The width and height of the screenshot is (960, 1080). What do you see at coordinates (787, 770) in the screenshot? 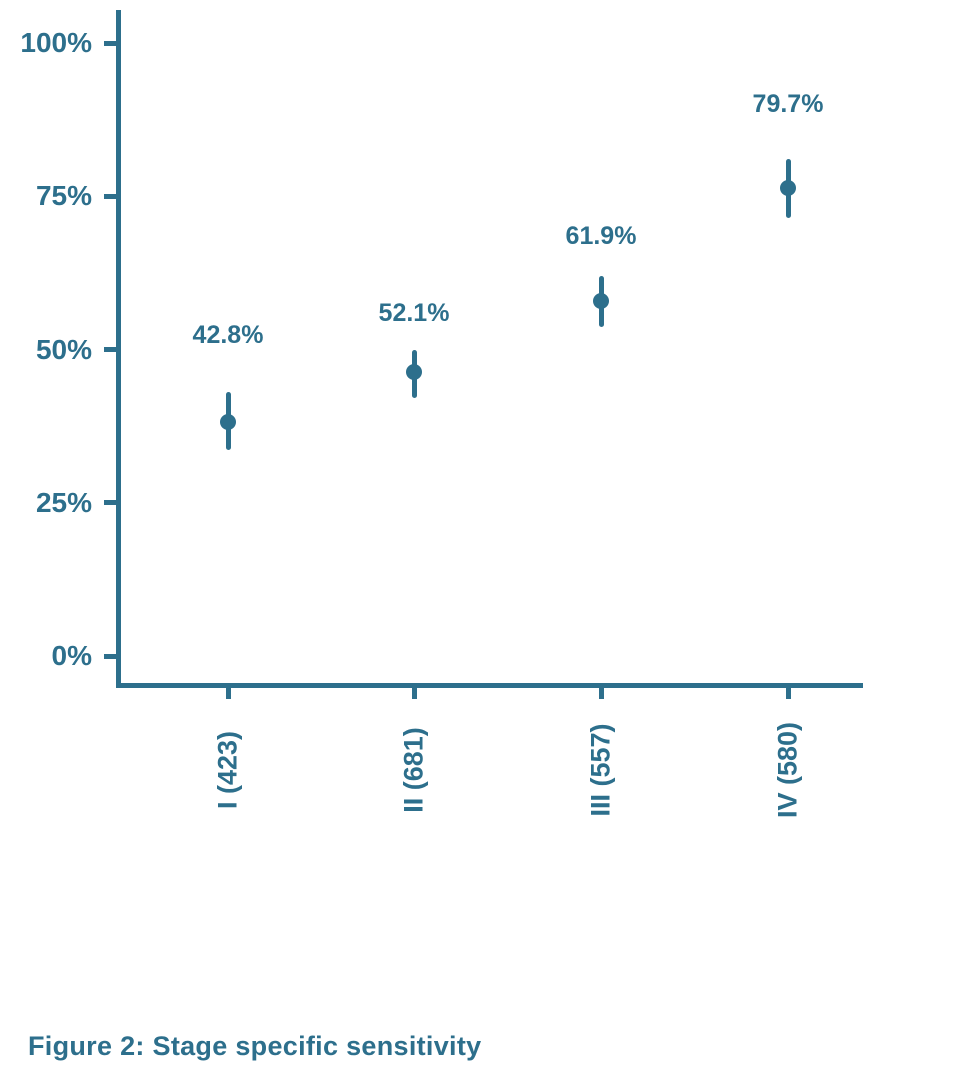
I see `x-tick-label: IV (580)` at bounding box center [787, 770].